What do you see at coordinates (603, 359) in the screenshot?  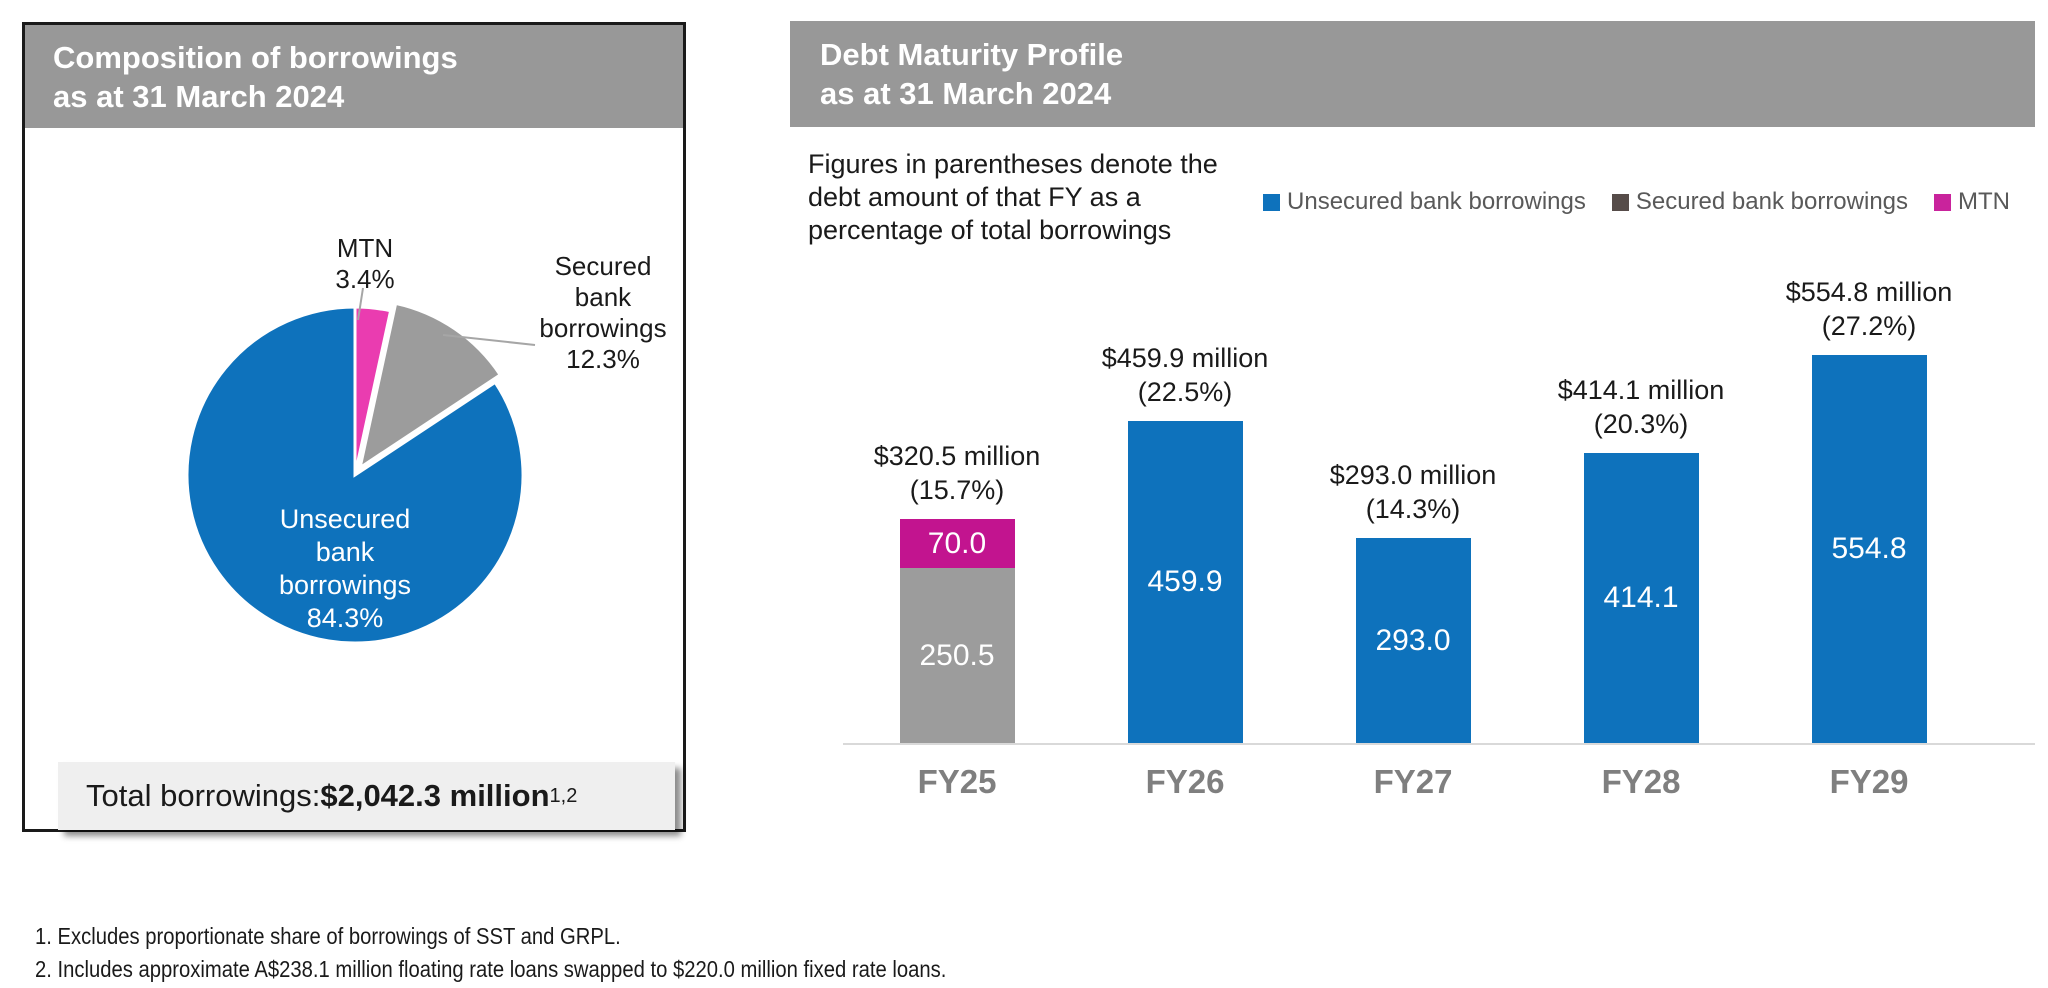 I see `pie-label-secured-pct: 12.3%` at bounding box center [603, 359].